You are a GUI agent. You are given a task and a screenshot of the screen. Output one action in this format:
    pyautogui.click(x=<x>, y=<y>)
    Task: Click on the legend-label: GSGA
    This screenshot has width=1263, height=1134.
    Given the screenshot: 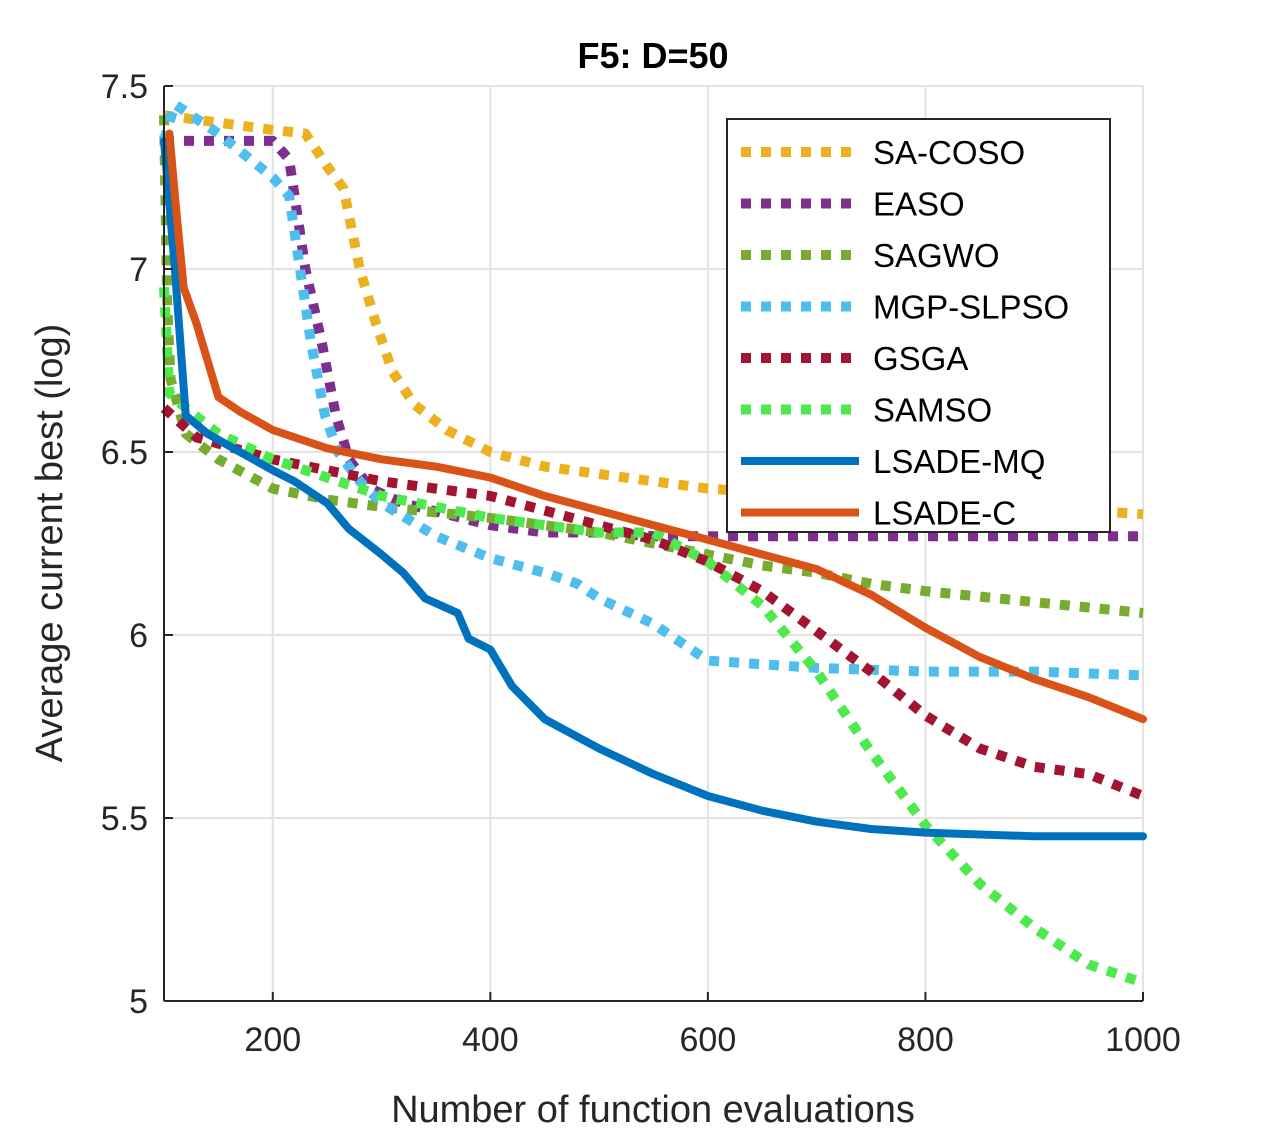 What is the action you would take?
    pyautogui.click(x=920, y=358)
    